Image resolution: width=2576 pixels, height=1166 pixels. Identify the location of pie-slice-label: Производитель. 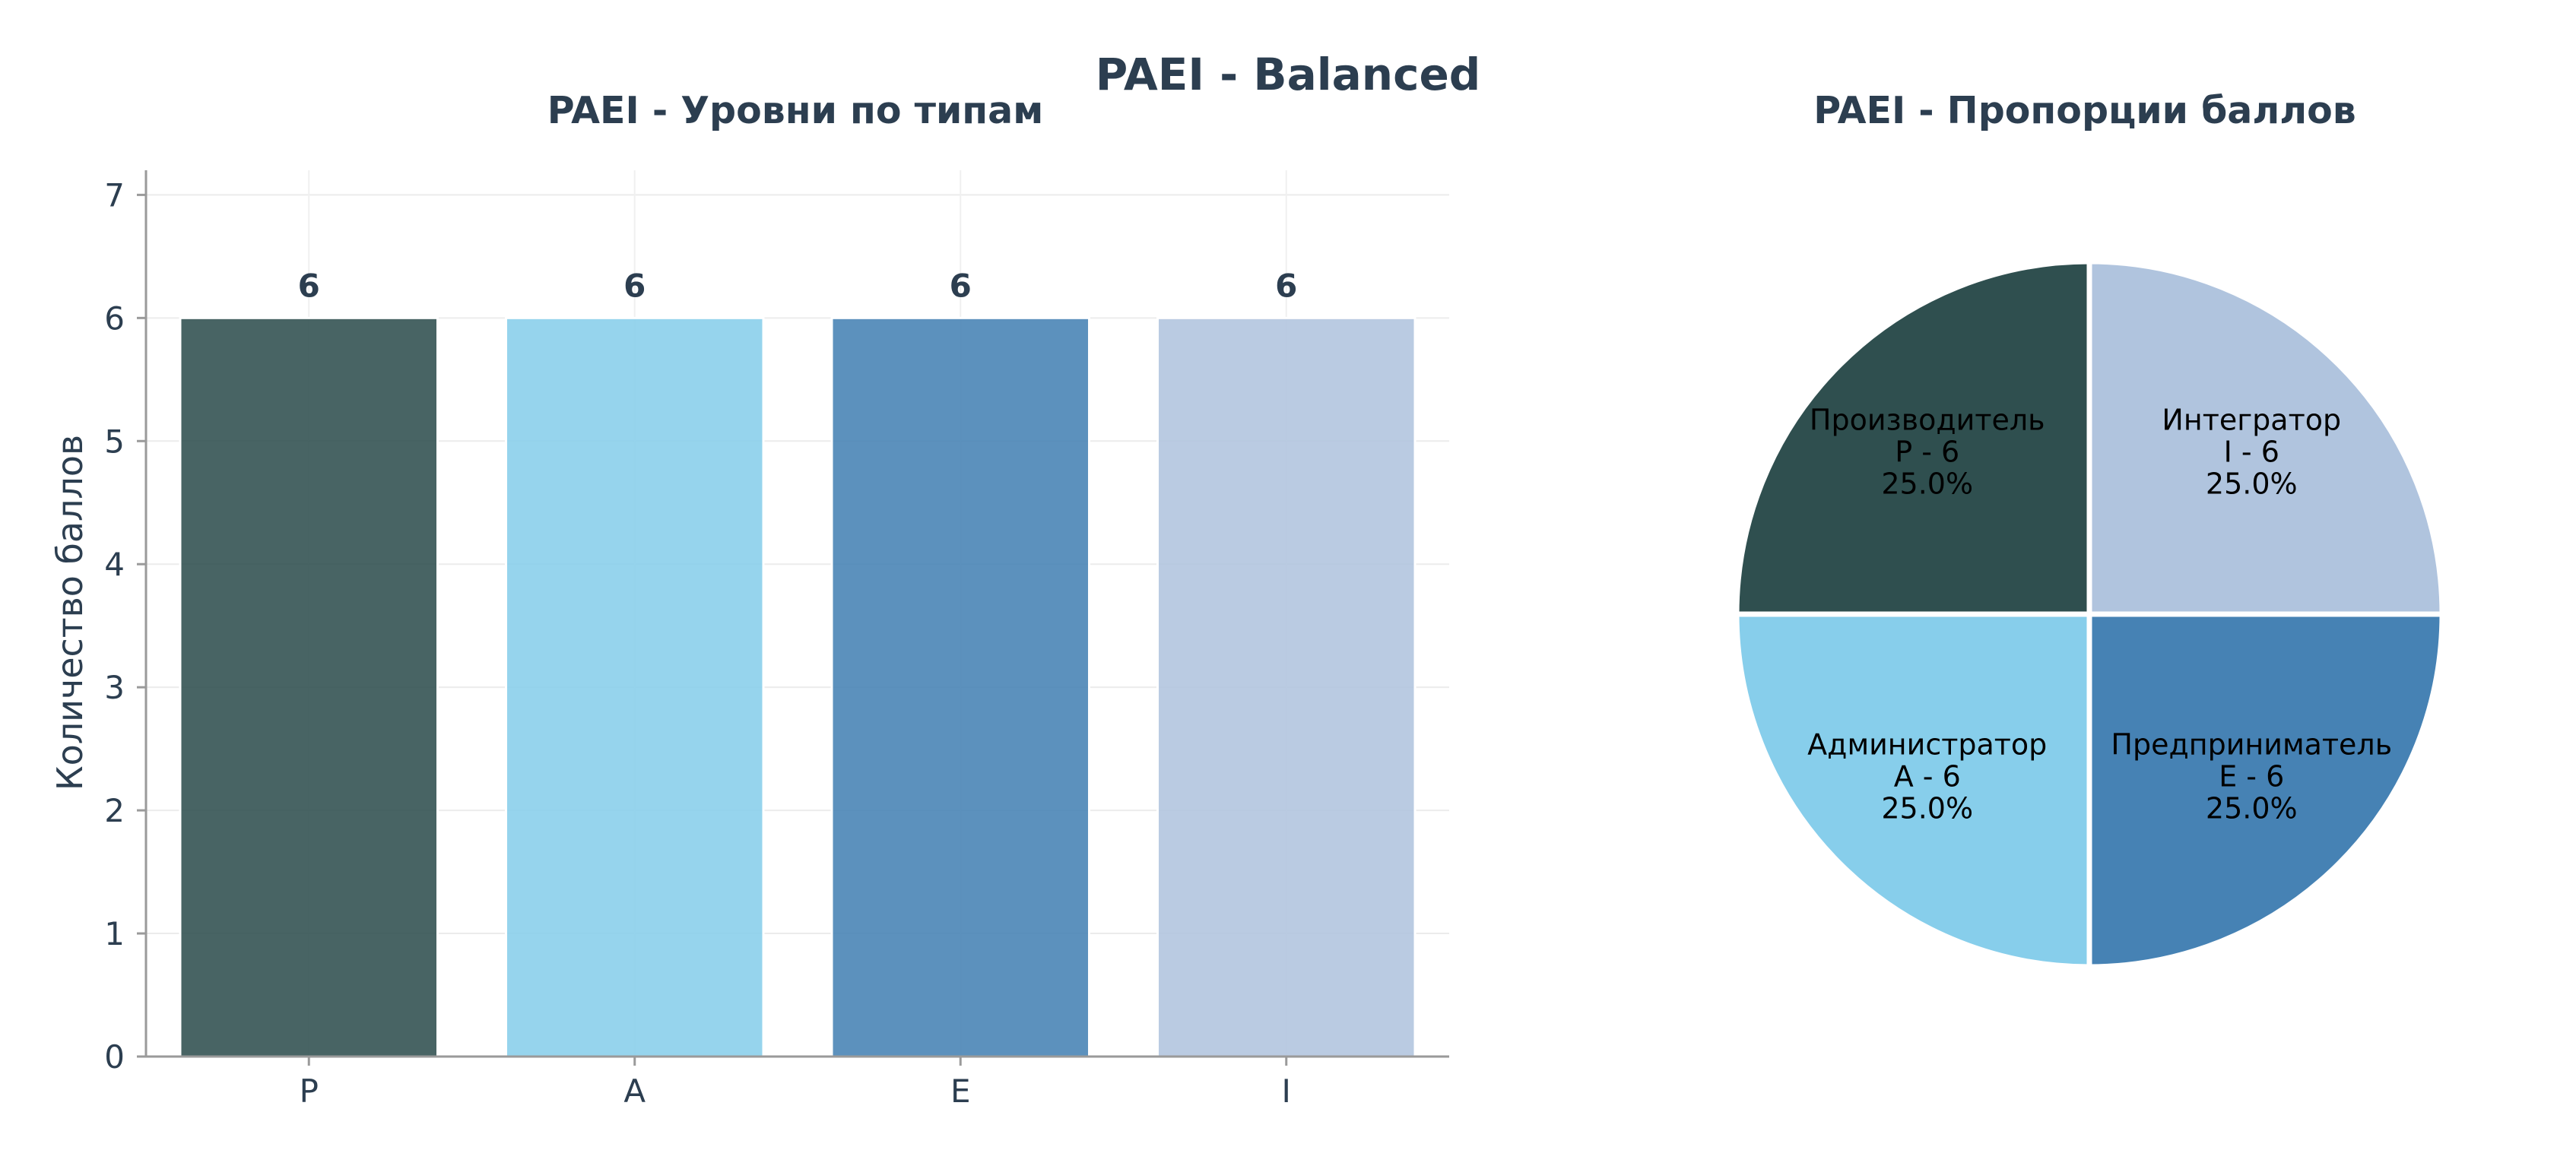
(1927, 420).